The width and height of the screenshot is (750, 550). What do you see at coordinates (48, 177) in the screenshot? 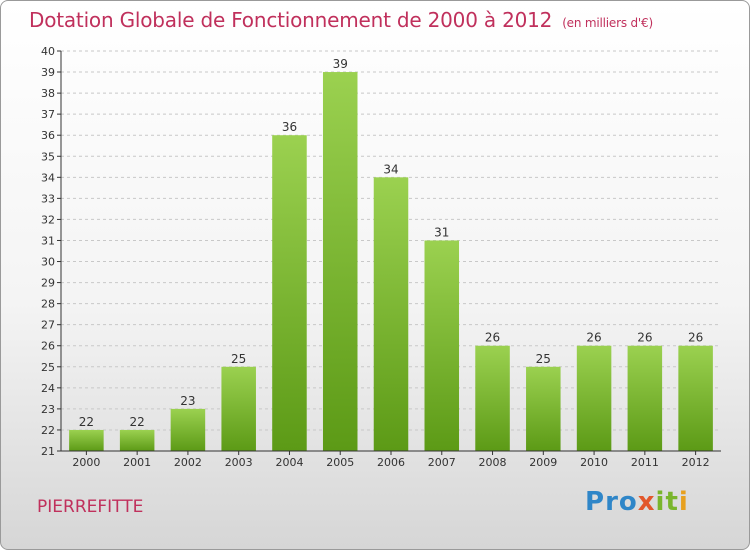
I see `y-tick-label: 34` at bounding box center [48, 177].